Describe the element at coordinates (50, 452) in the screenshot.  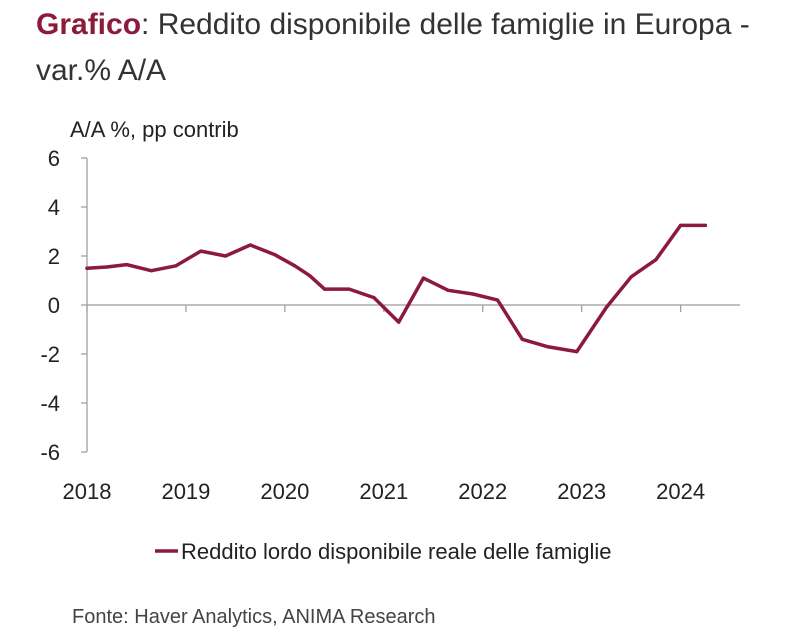
I see `y-tick-label: -6` at that location.